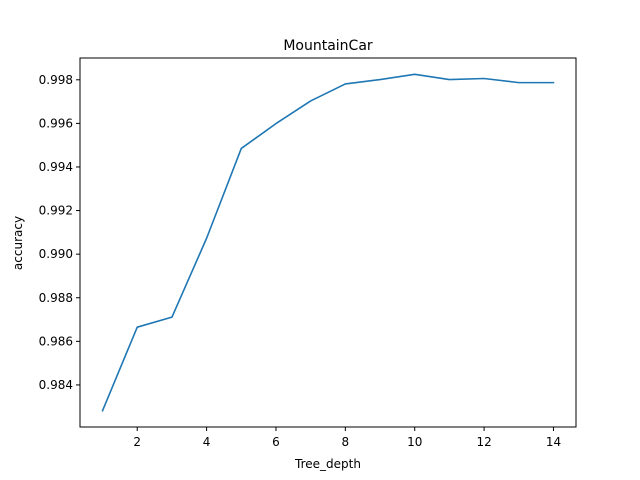 The height and width of the screenshot is (480, 640). I want to click on y-axis-ticks: 0.984 0.986 0.988 0.990 0.992 0.994 0.996 0.998, so click(59, 232).